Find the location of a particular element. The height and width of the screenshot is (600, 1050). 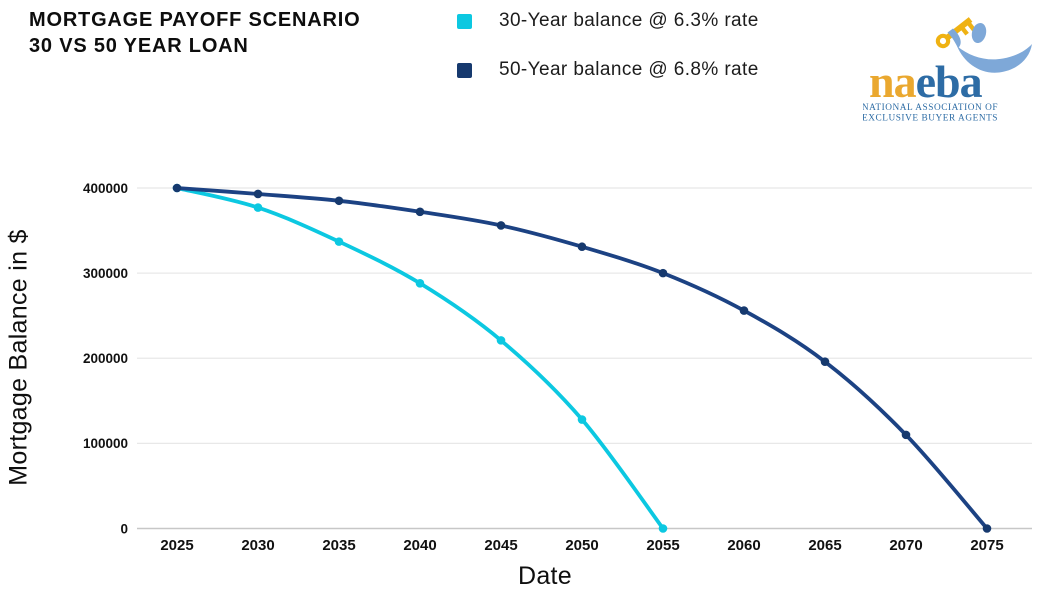

x-axis-title: Date is located at coordinates (544, 576).